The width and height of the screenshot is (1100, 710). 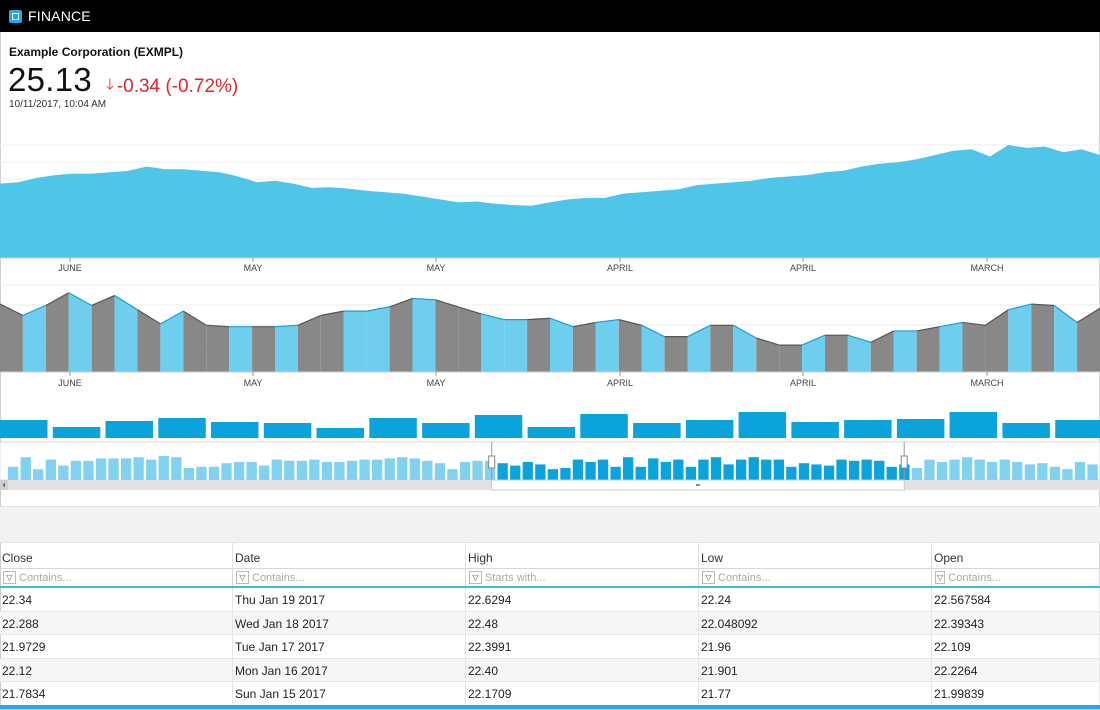 What do you see at coordinates (349, 555) in the screenshot?
I see `column-header-date: Date` at bounding box center [349, 555].